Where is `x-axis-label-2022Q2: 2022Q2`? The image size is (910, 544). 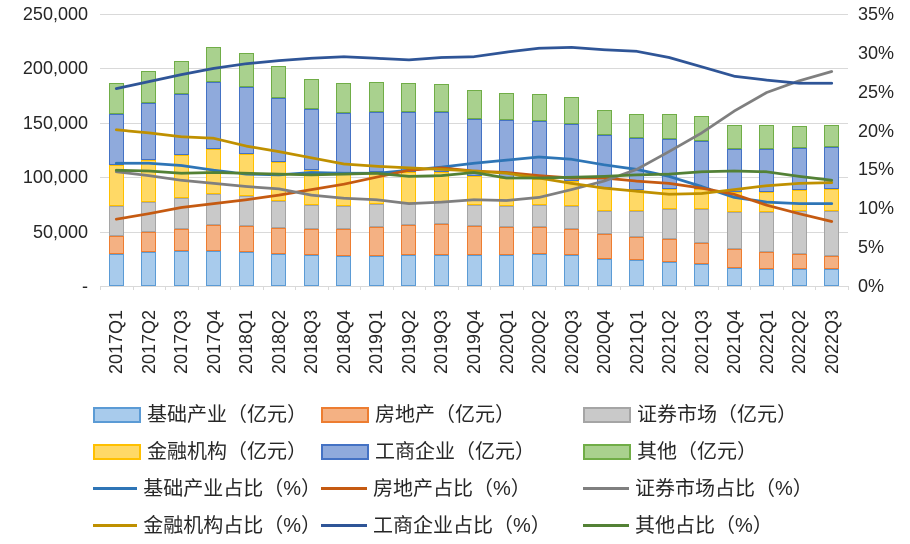
x-axis-label-2022Q2: 2022Q2 is located at coordinates (799, 341).